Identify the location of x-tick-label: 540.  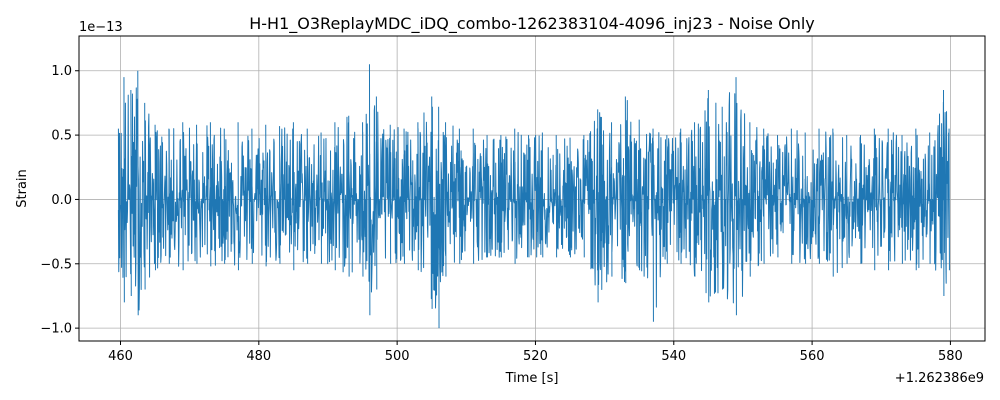
(673, 356).